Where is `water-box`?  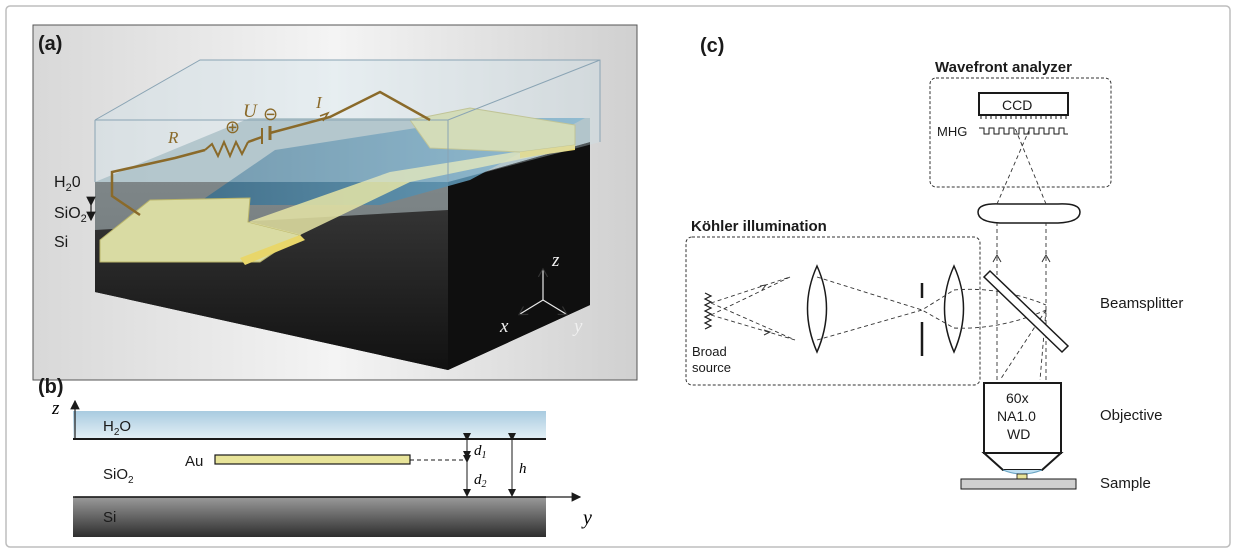 water-box is located at coordinates (347, 121).